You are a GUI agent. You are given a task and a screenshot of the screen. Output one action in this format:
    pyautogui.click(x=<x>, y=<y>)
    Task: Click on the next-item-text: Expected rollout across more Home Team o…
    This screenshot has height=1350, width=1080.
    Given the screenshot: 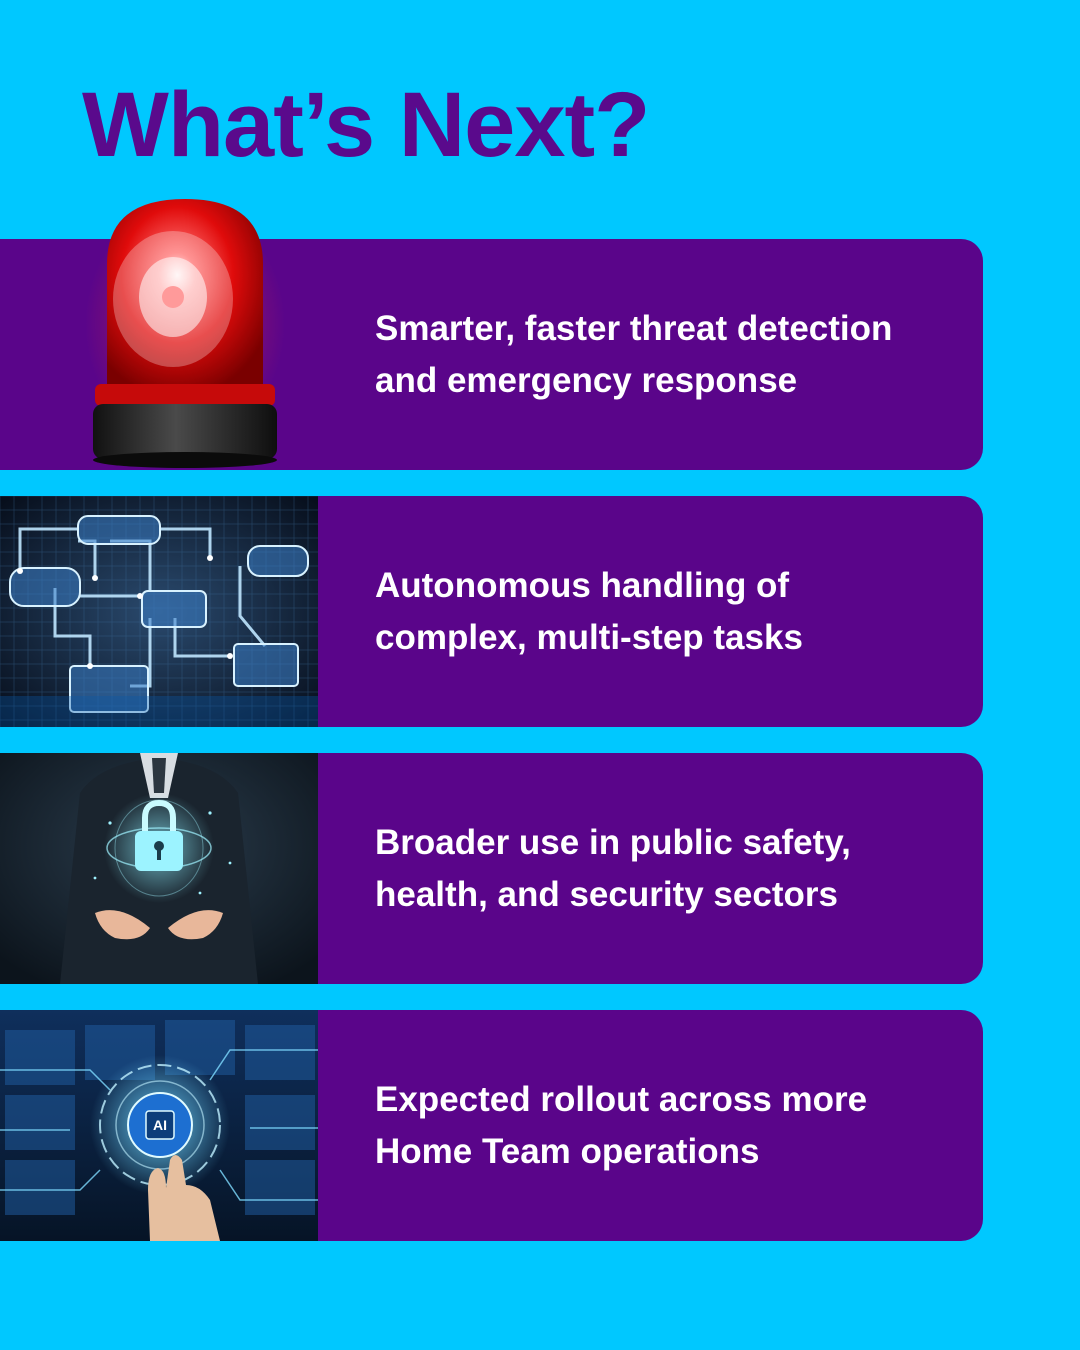 What is the action you would take?
    pyautogui.click(x=621, y=1125)
    